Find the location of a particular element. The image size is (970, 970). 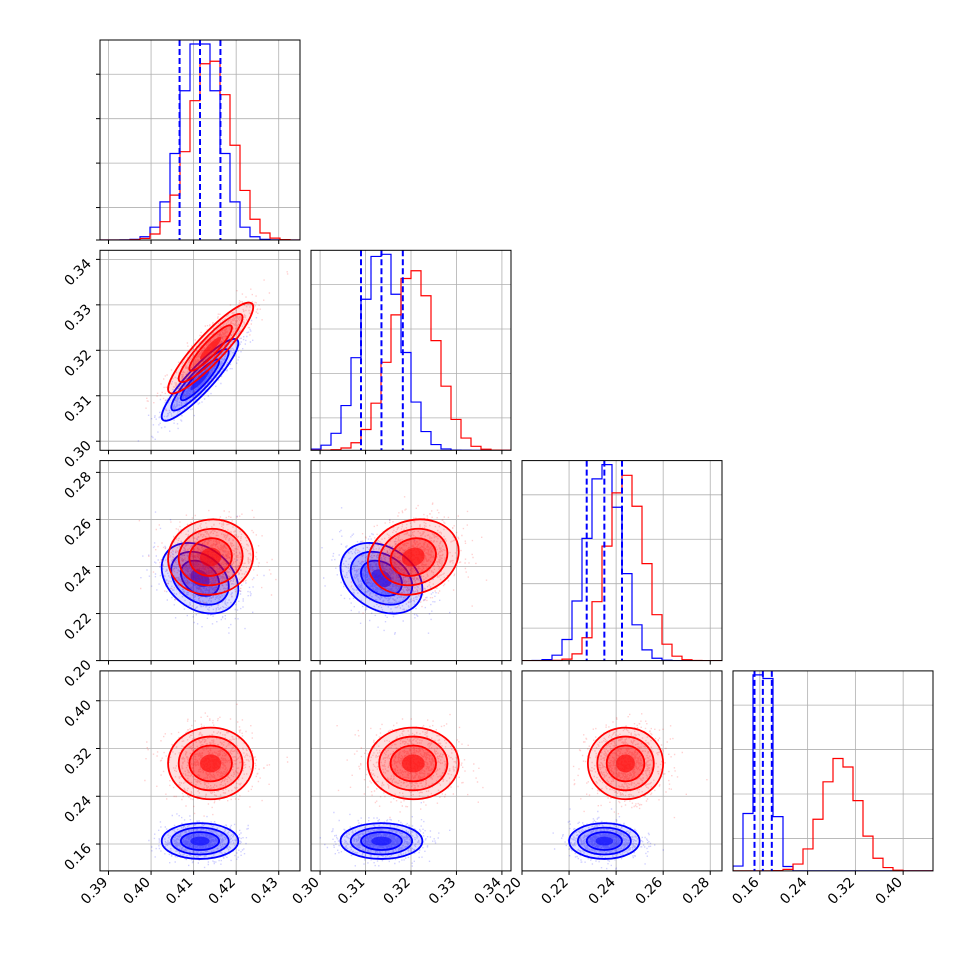

scatter-panel-1-0: 0.30 0.31 0.32 0.33 0.34 is located at coordinates (181, 360).